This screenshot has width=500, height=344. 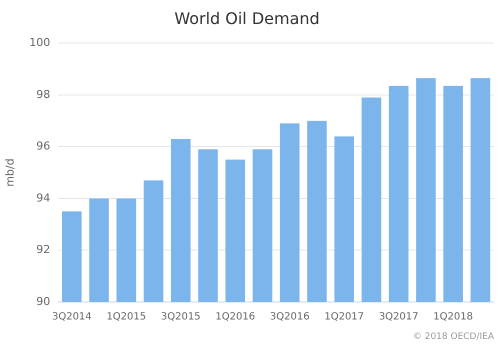 I want to click on x-tick-label: 3Q2014, so click(x=72, y=317).